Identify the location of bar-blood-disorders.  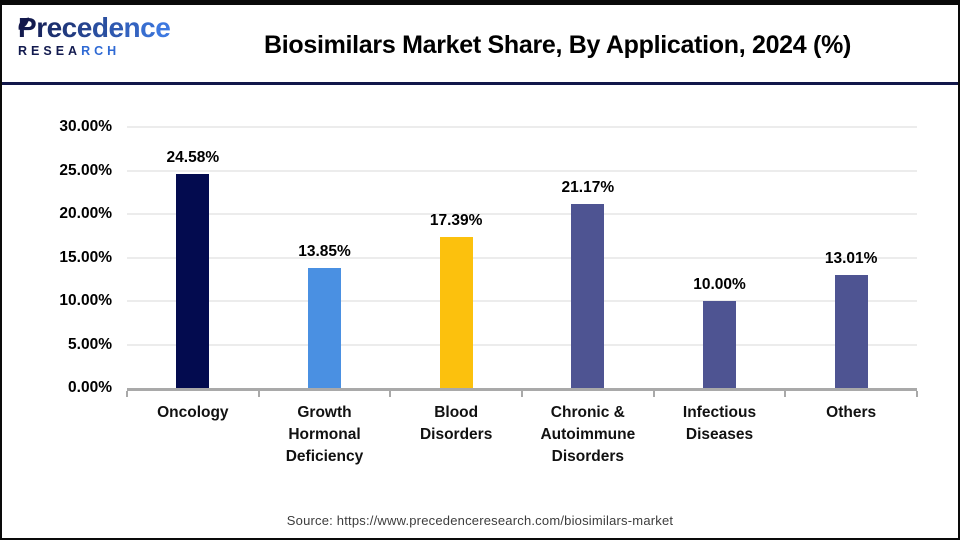
(456, 312).